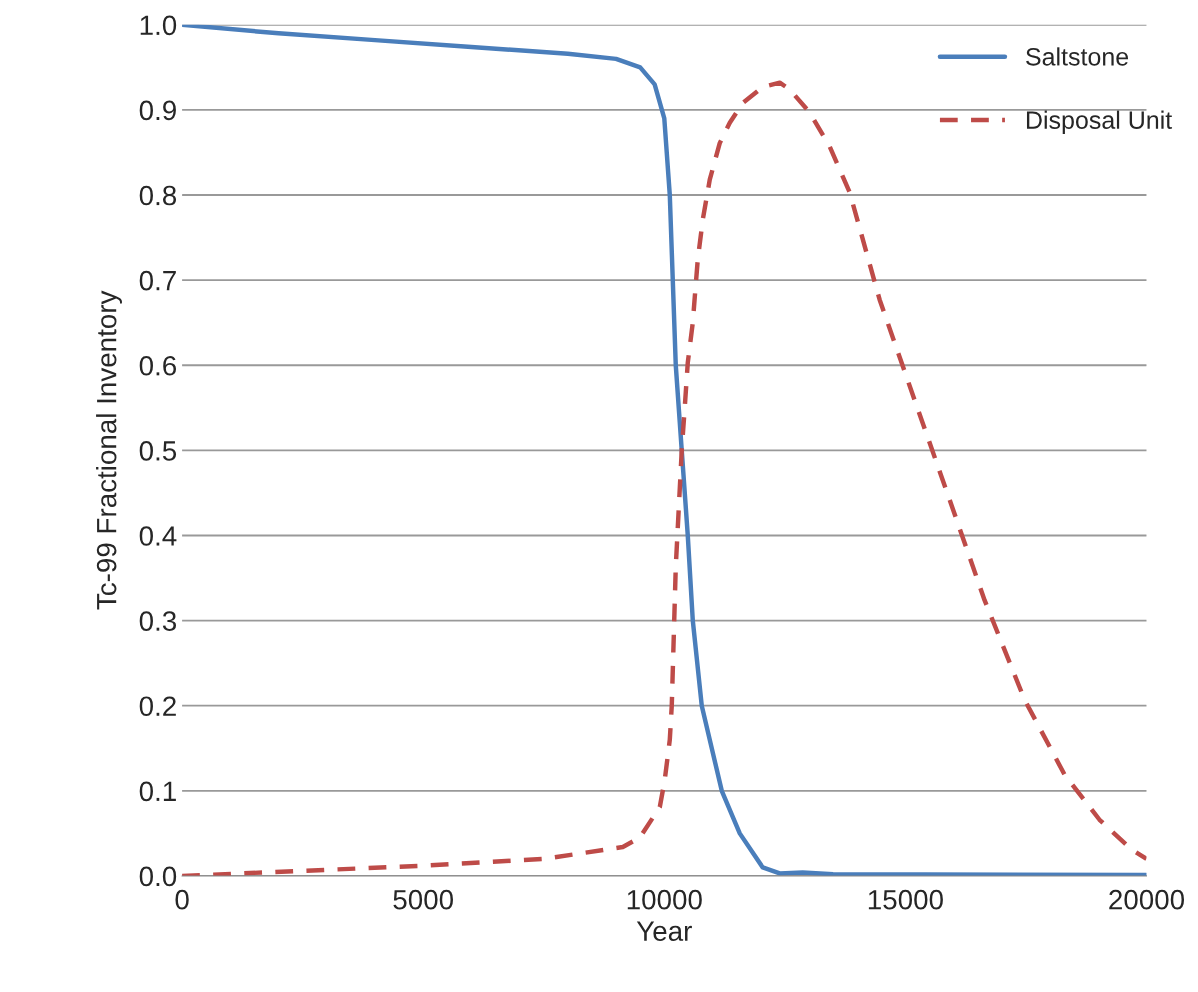 The height and width of the screenshot is (992, 1198). I want to click on y-tick-label: 0.6, so click(158, 365).